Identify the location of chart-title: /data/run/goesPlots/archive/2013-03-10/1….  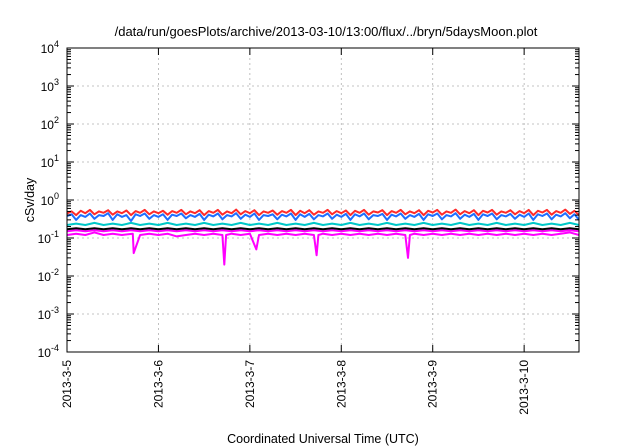
(326, 31).